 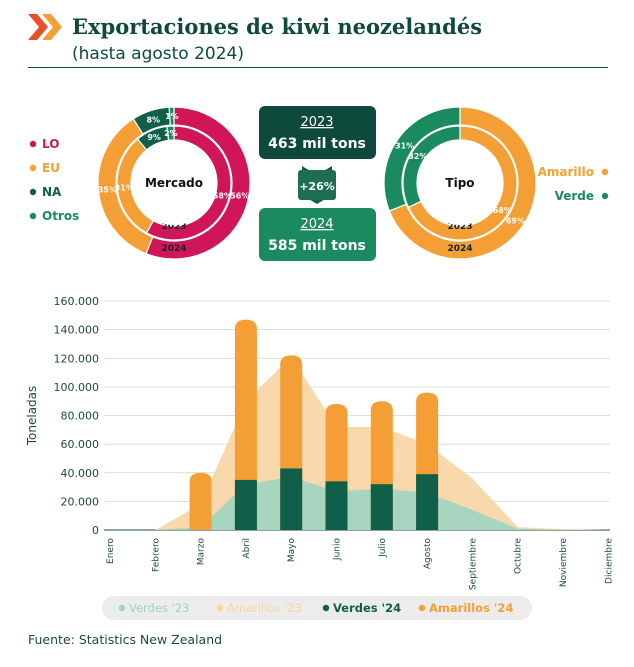 I want to click on type-donut-slice-2023-verde, so click(x=431, y=167).